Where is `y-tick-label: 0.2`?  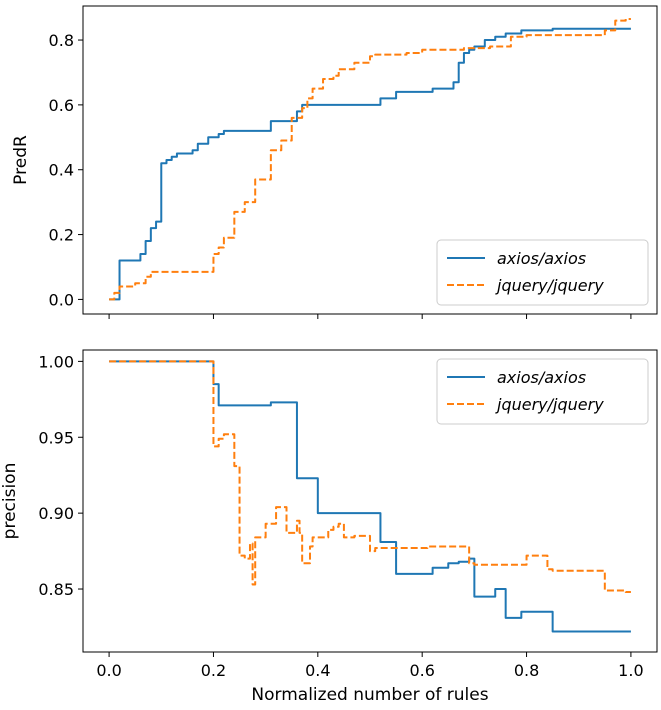 y-tick-label: 0.2 is located at coordinates (61, 235).